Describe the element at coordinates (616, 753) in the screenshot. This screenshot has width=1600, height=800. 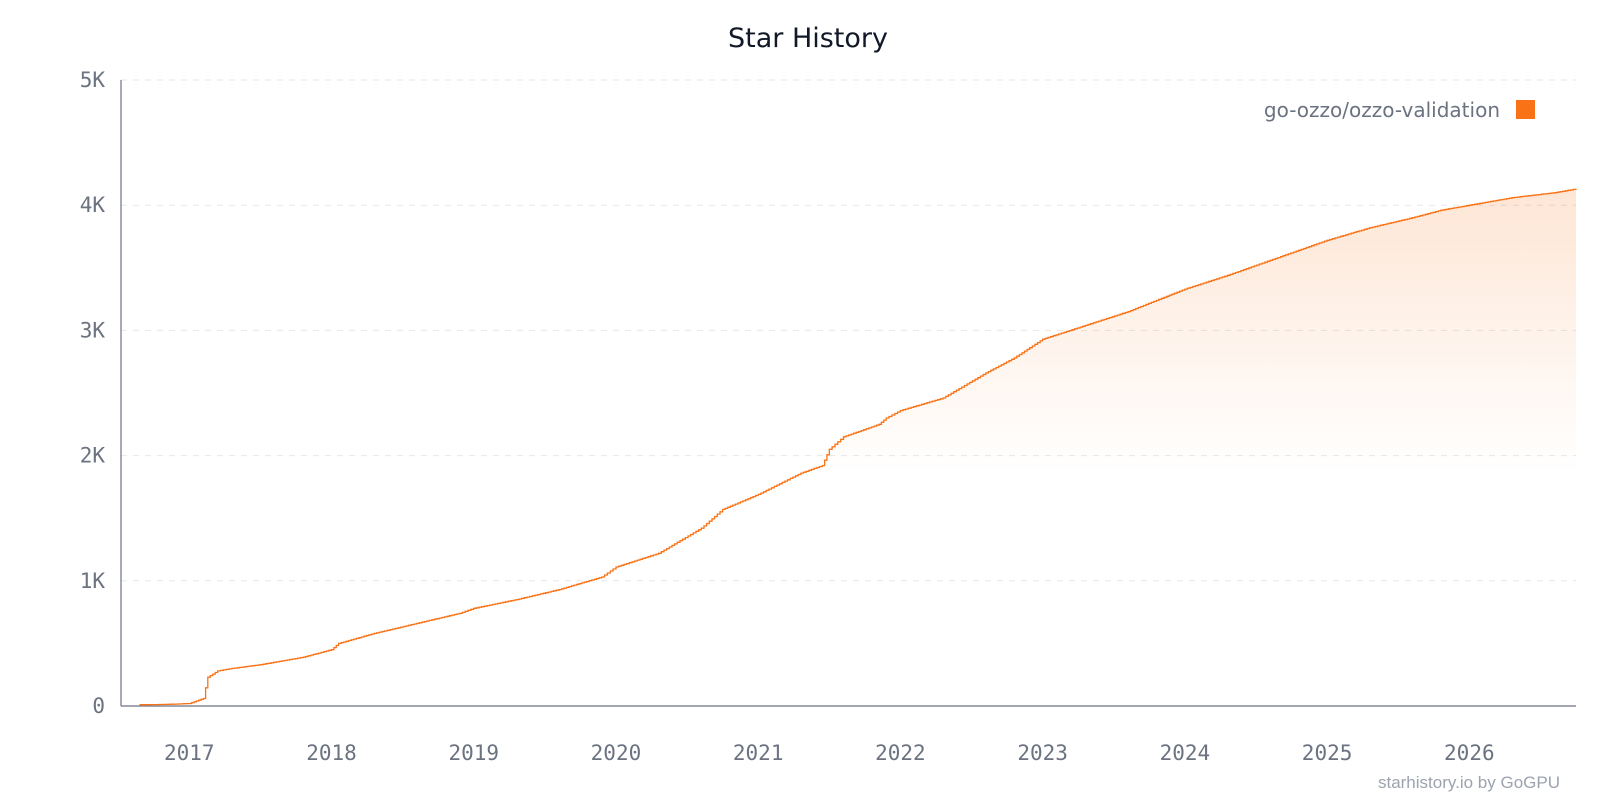
I see `x-tick-label: 2020` at that location.